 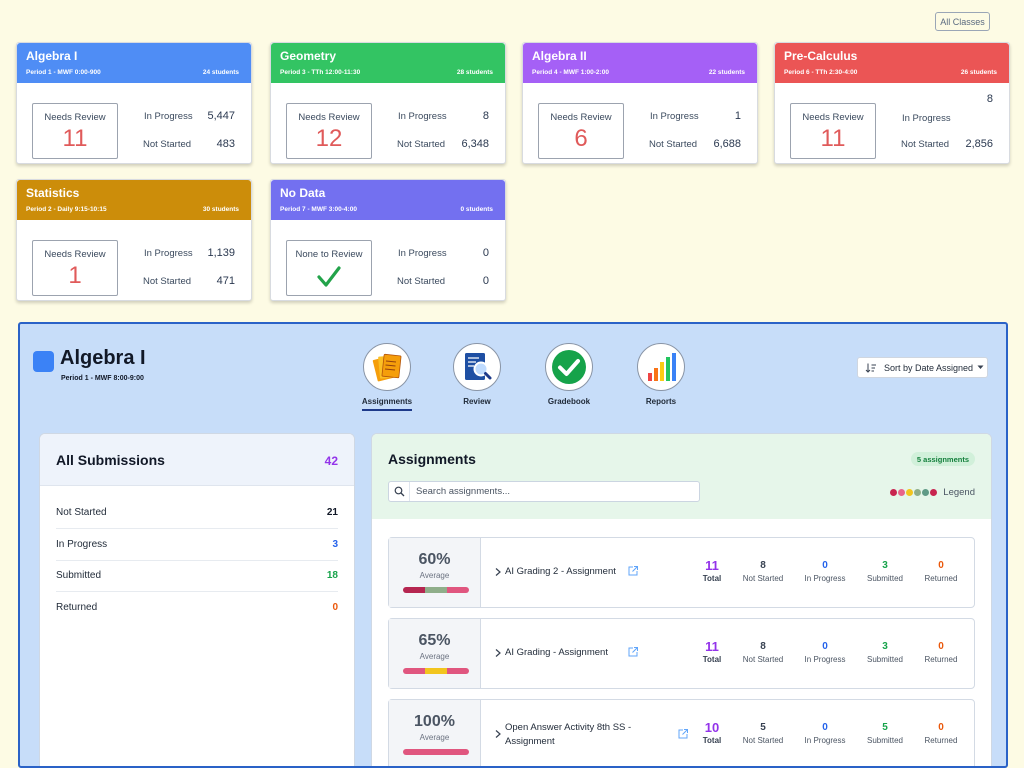 What do you see at coordinates (387, 377) in the screenshot?
I see `tab-assignments: Assignments` at bounding box center [387, 377].